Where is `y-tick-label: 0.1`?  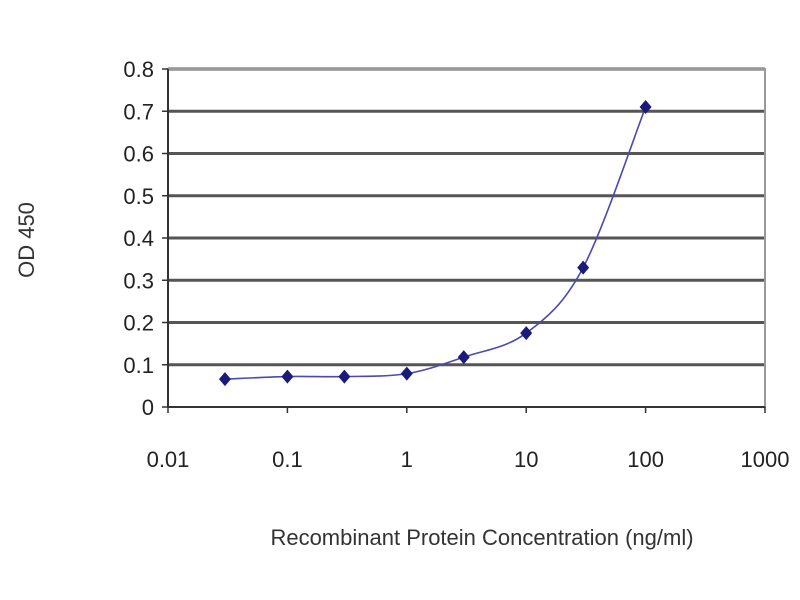
y-tick-label: 0.1 is located at coordinates (138, 365).